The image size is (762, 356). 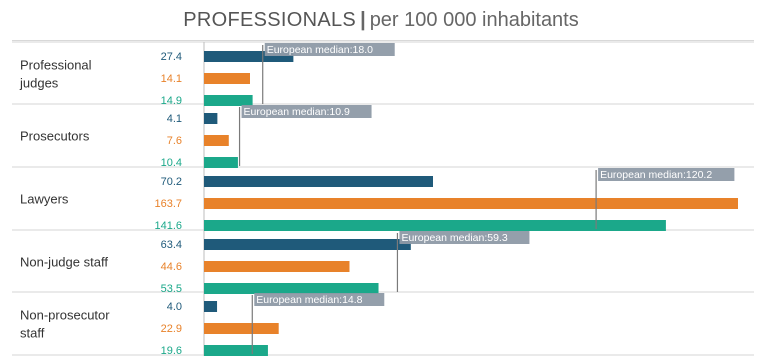 What do you see at coordinates (309, 300) in the screenshot?
I see `median-label: European median:14.8` at bounding box center [309, 300].